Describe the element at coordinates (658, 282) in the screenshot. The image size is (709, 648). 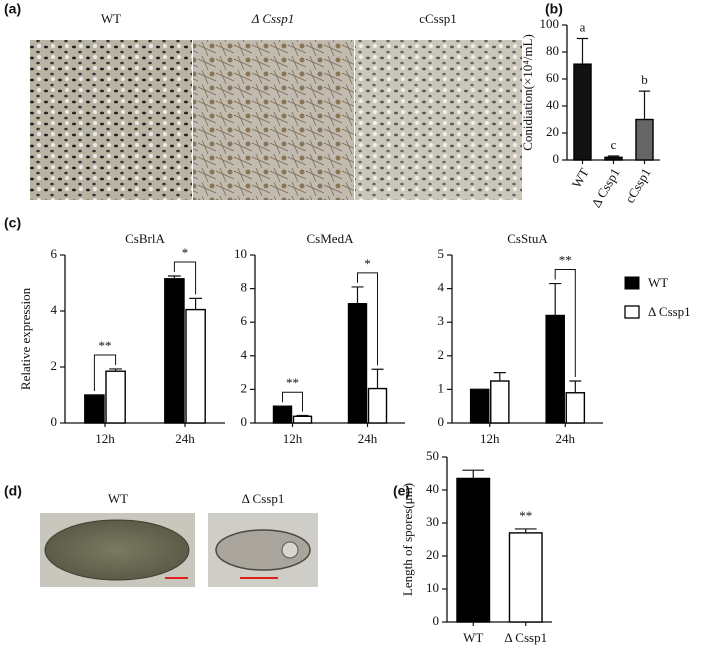
I see `legend-label: WT` at that location.